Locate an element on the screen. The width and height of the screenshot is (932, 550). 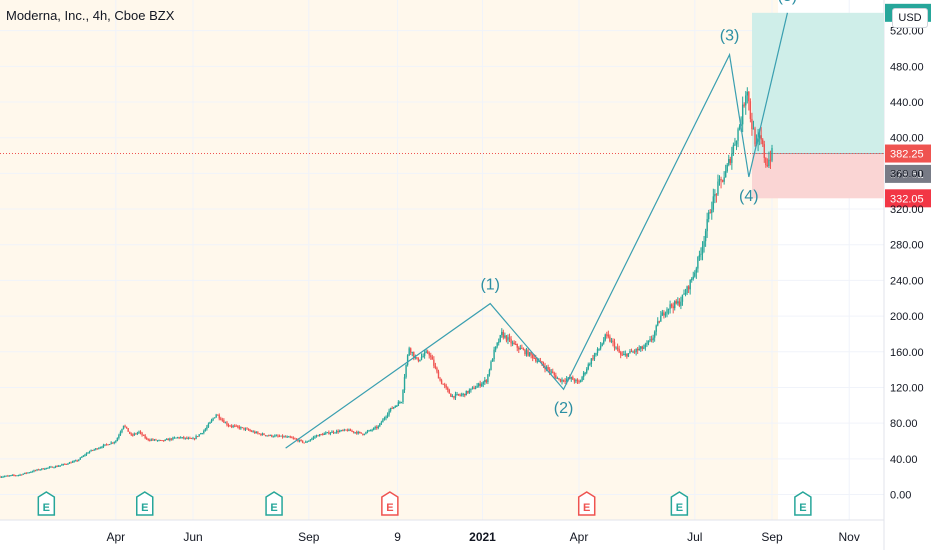
target-zone is located at coordinates (818, 83).